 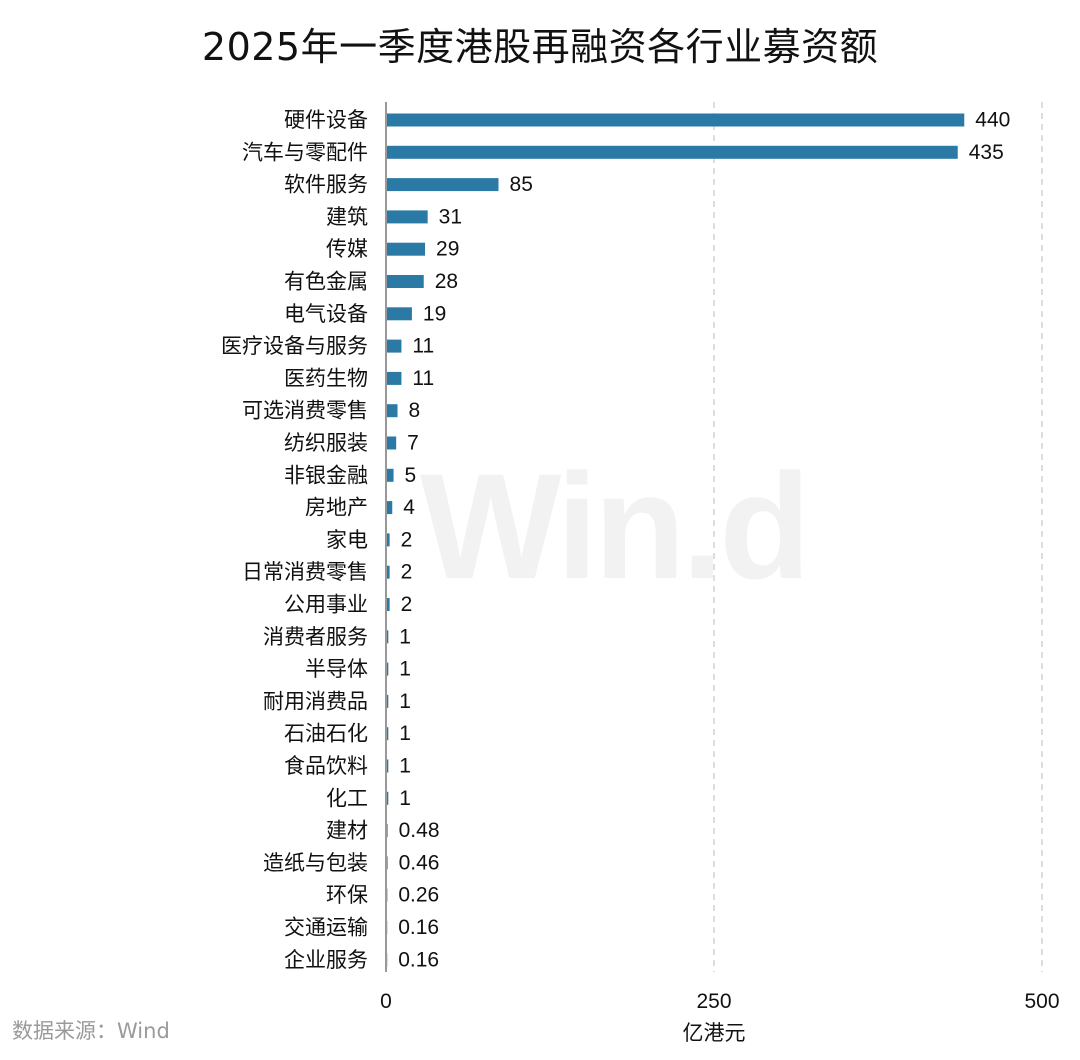 What do you see at coordinates (347, 249) in the screenshot?
I see `category-label: 传媒` at bounding box center [347, 249].